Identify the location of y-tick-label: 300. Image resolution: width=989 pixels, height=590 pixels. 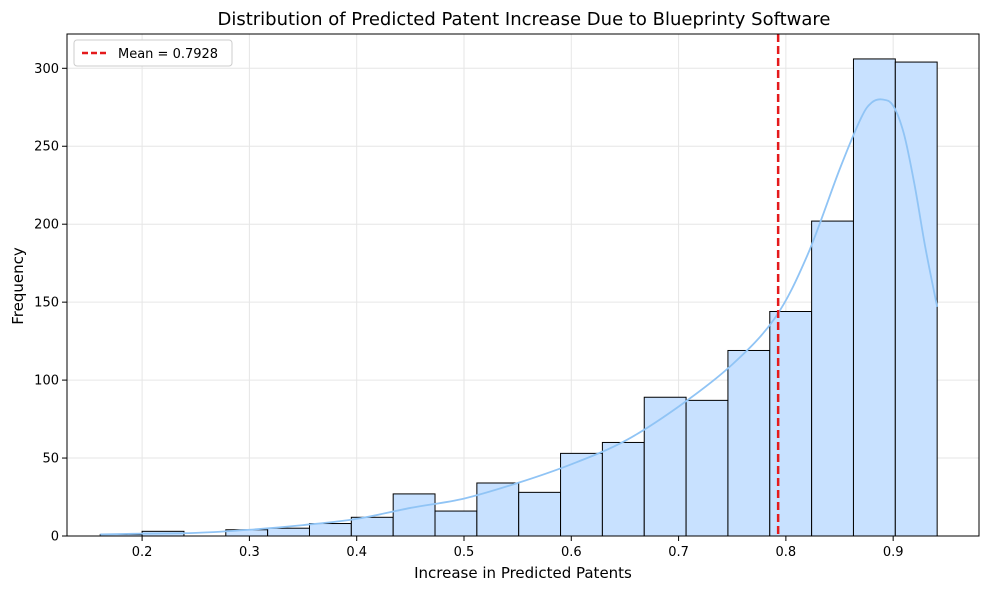
(46, 69).